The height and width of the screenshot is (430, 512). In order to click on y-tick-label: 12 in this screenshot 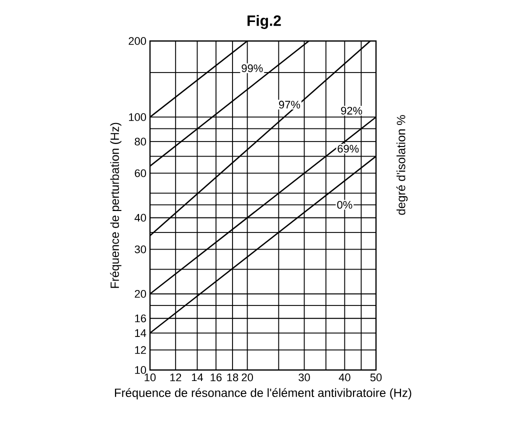, I will do `click(140, 350)`.